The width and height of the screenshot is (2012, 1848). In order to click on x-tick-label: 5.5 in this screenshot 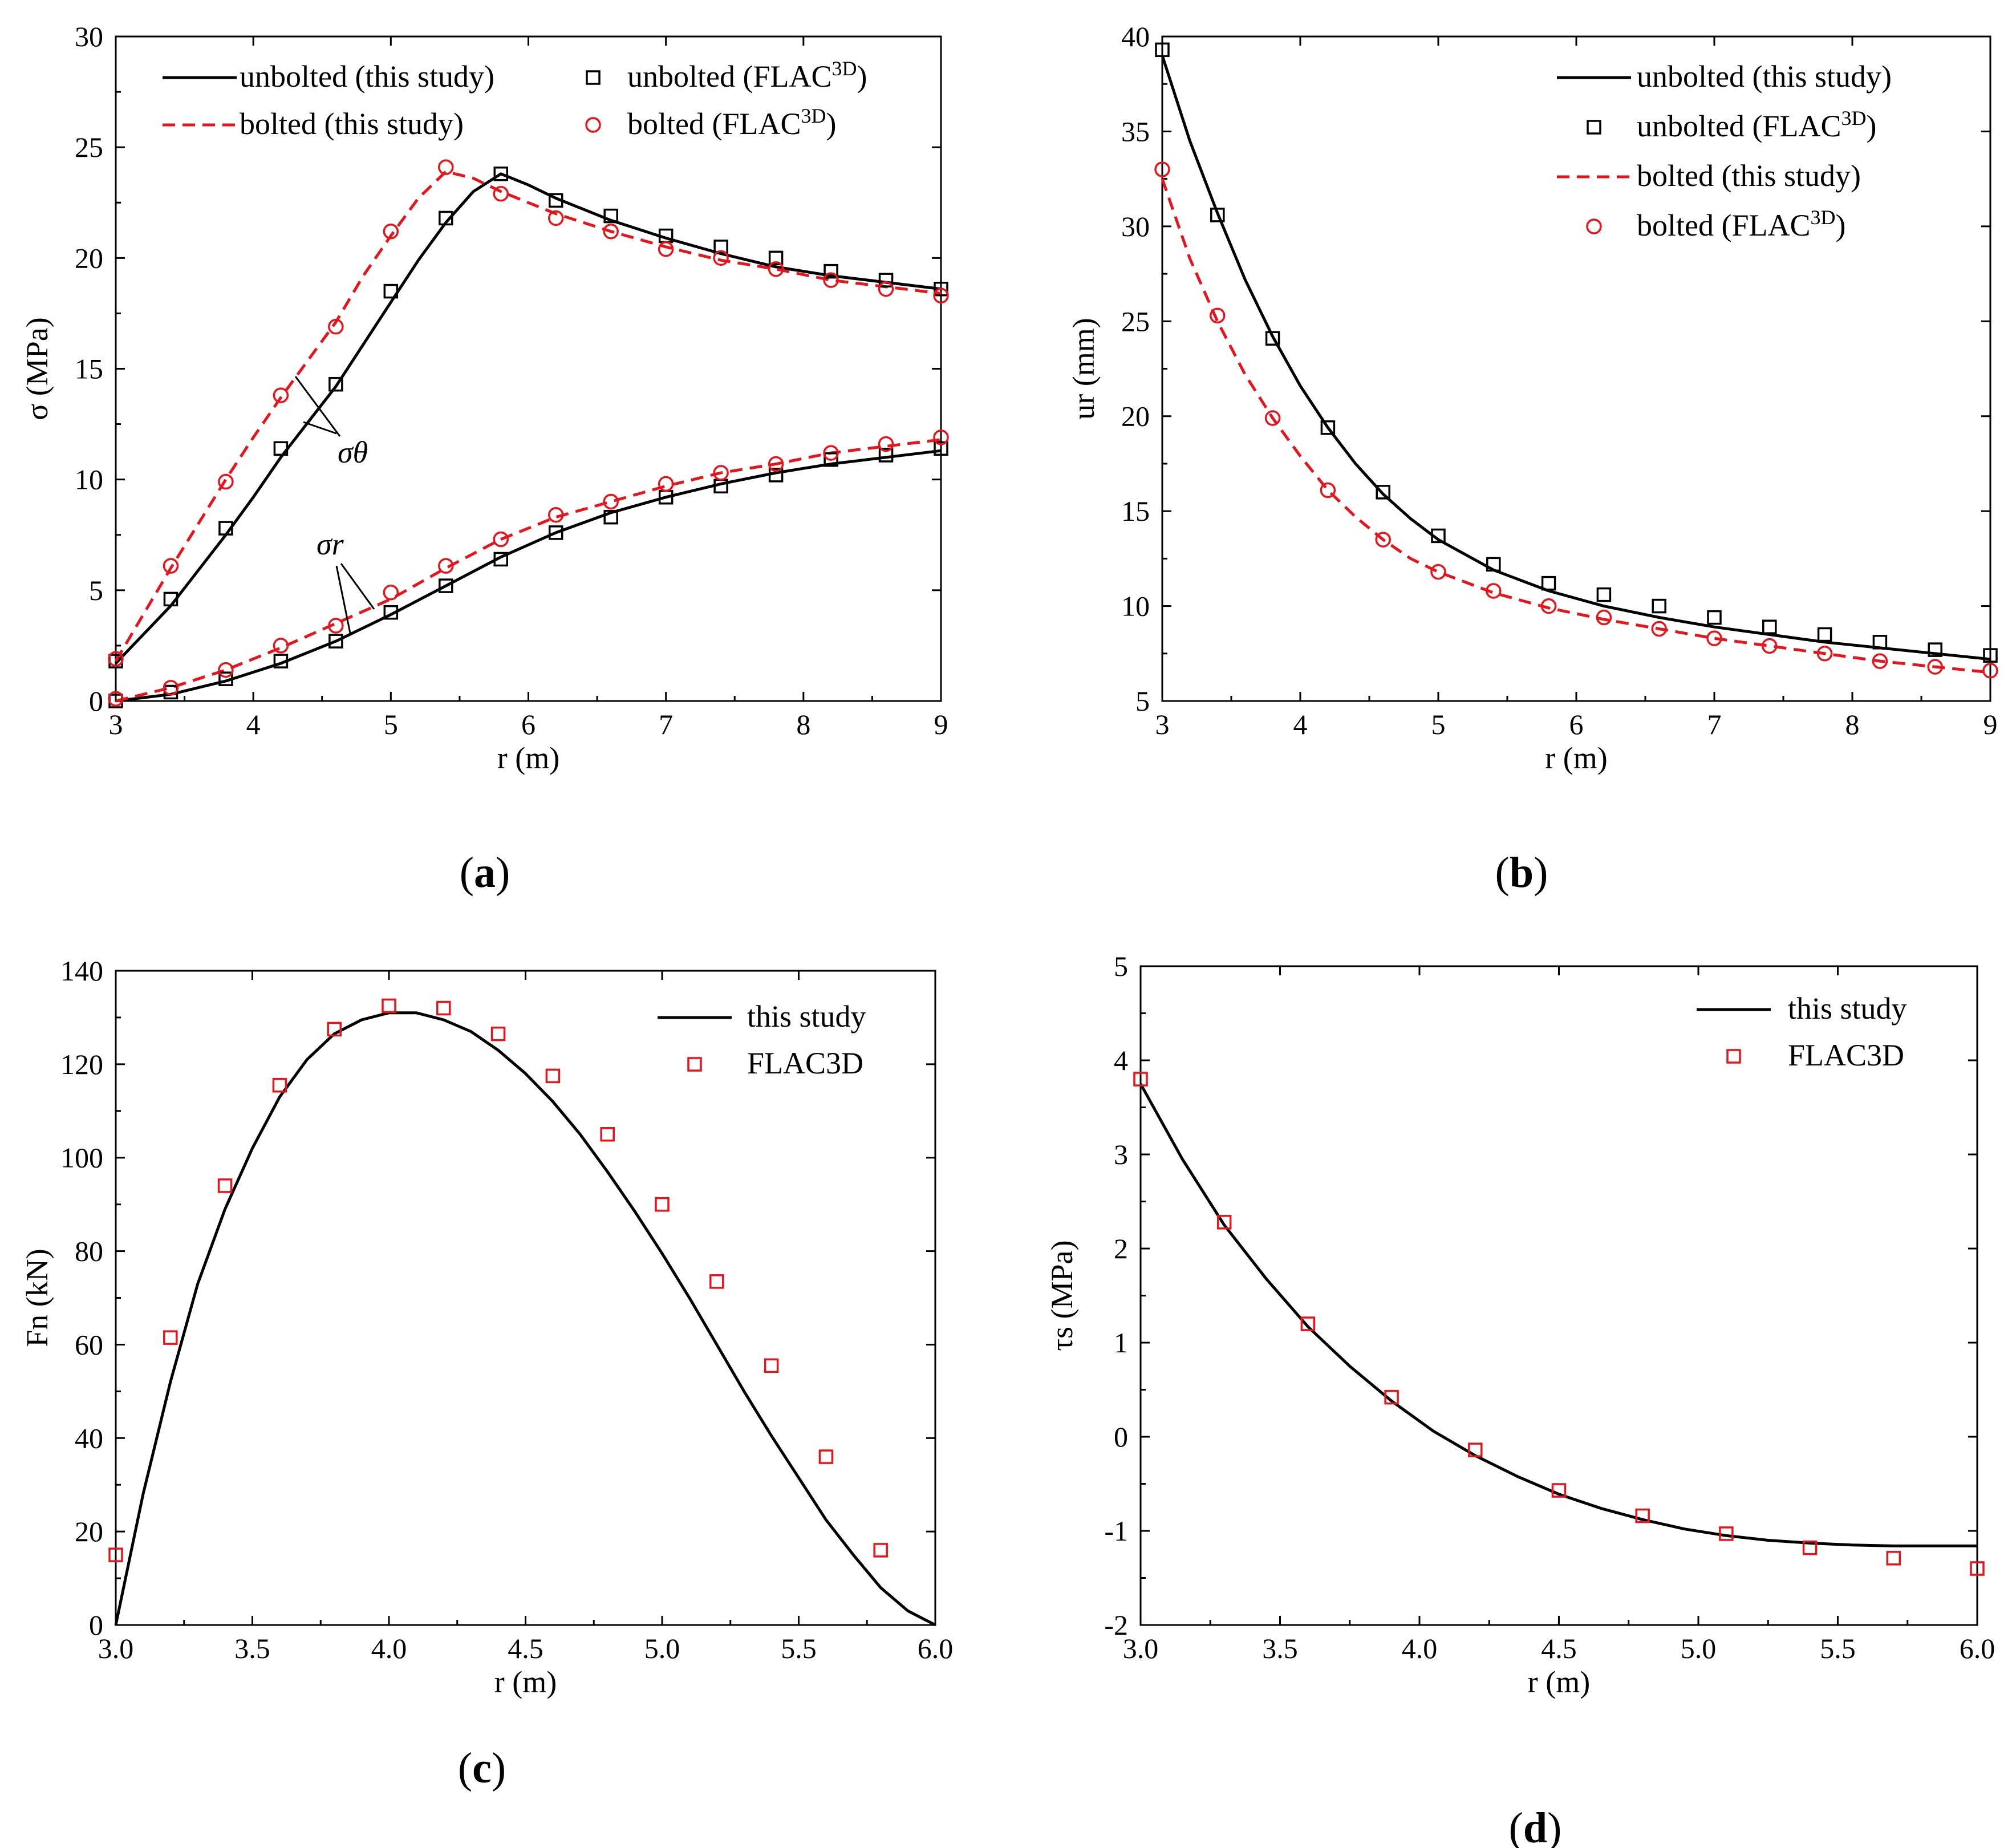, I will do `click(799, 1648)`.